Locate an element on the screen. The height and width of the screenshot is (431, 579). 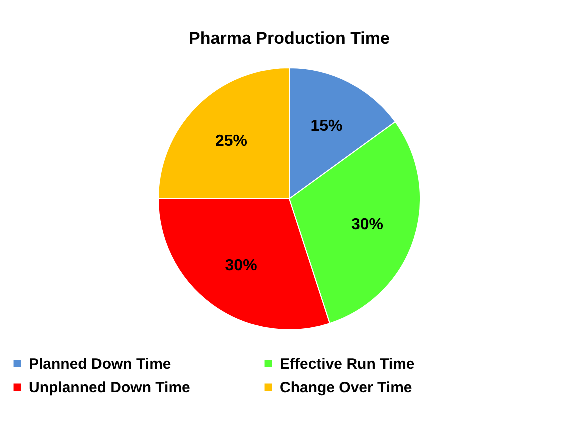
legend-label: Planned Down Time is located at coordinates (100, 364).